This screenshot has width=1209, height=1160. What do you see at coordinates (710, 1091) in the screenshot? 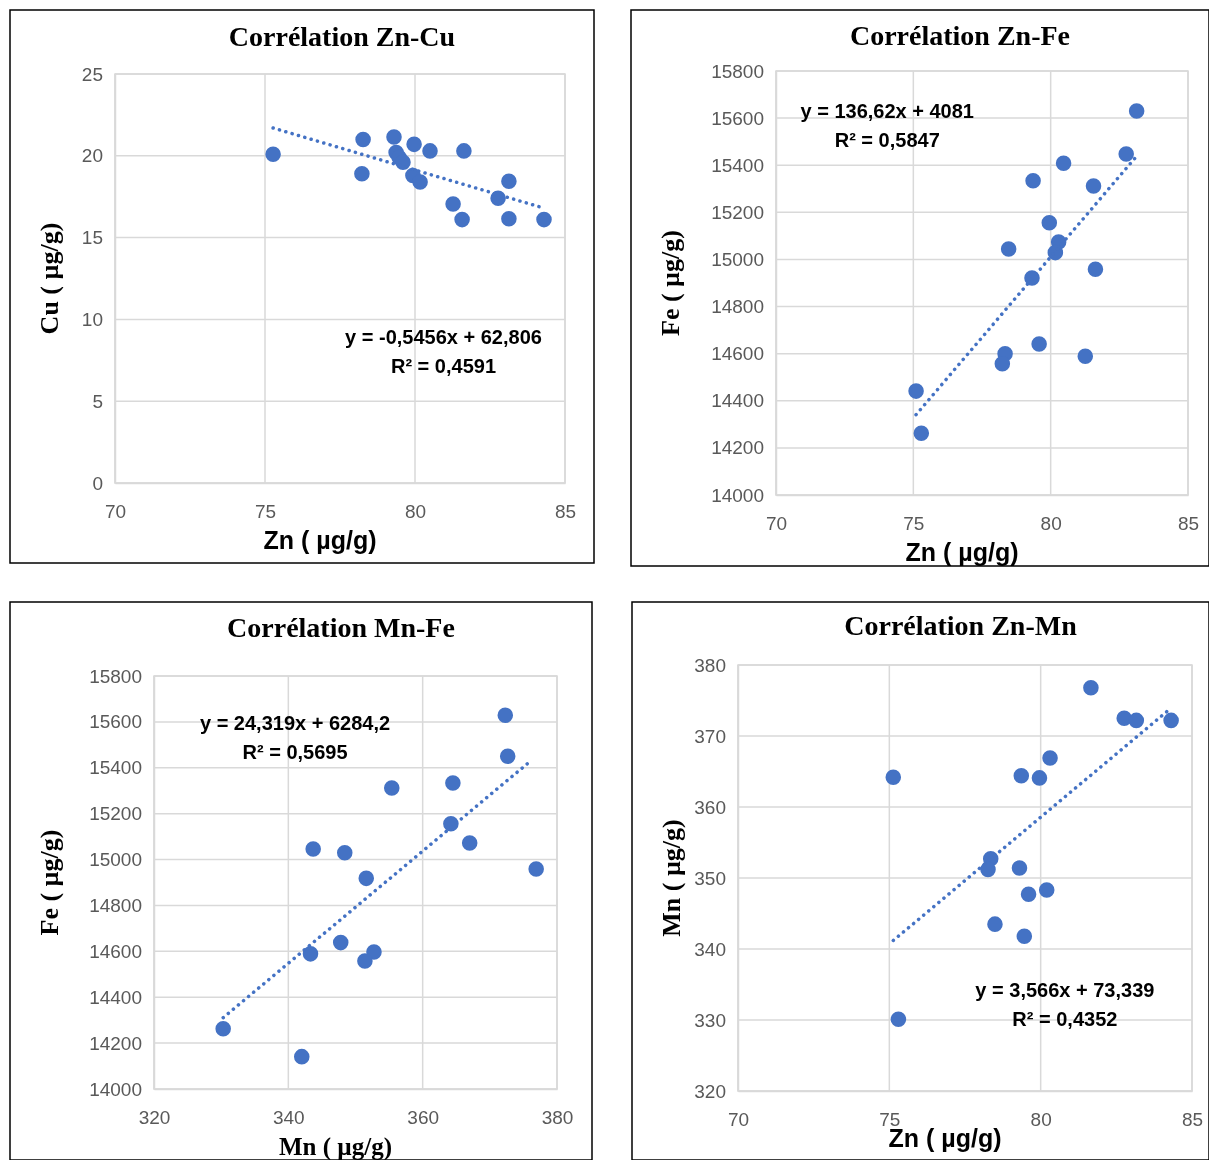
I see `y-tick-label: 320` at bounding box center [710, 1091].